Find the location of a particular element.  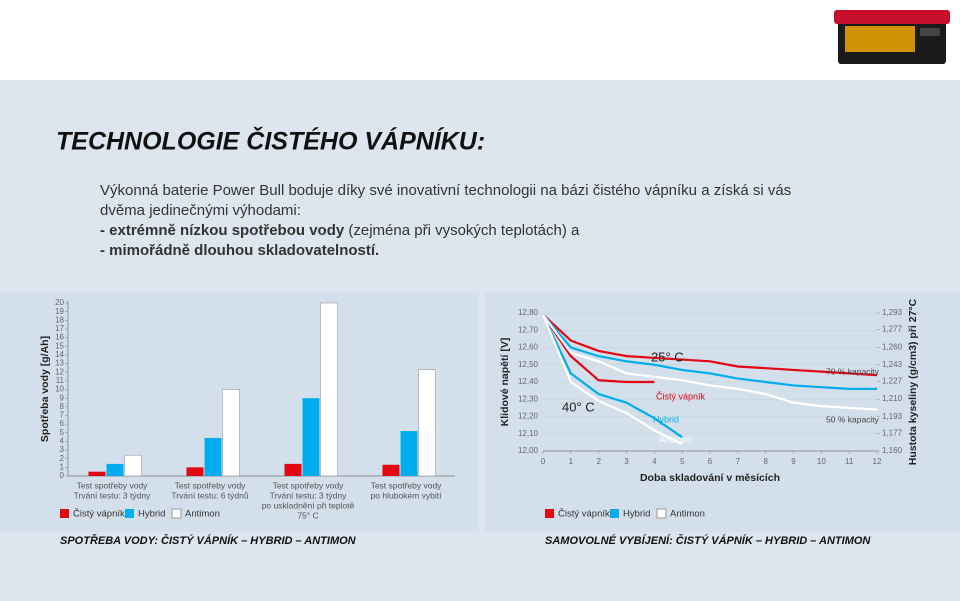

x-tick-label: Trvání testu: 3 týdny is located at coordinates (308, 495).